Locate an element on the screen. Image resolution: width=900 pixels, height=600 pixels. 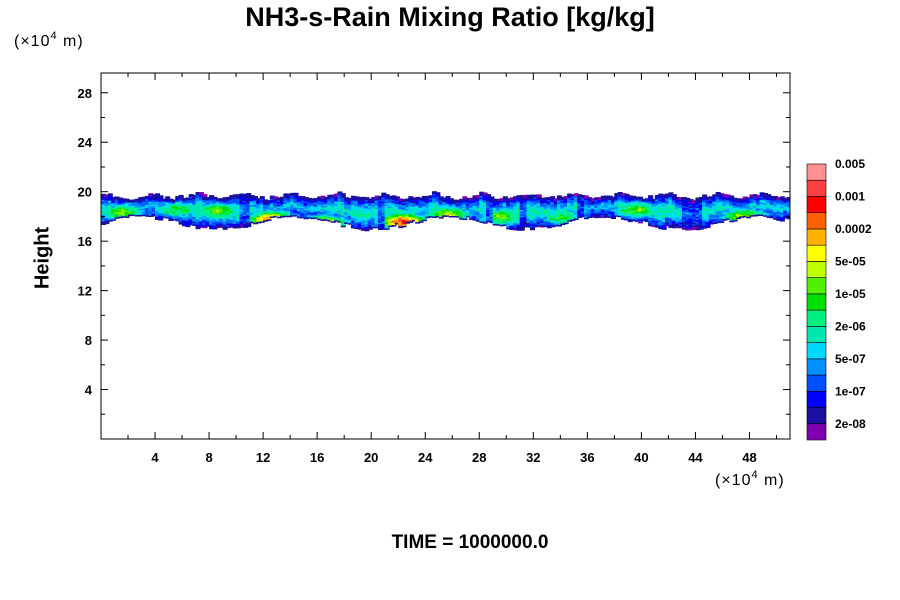
colorbar-label: 0.0002 is located at coordinates (853, 229).